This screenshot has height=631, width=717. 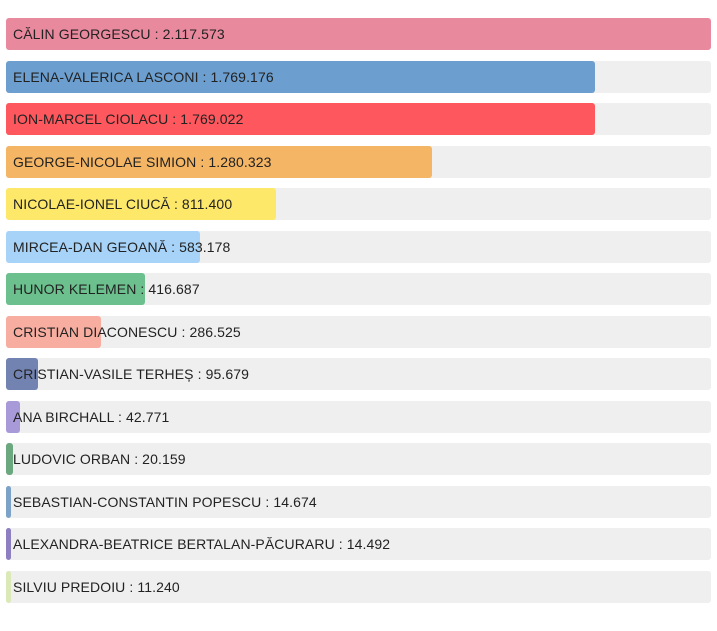 I want to click on bar-label: CRISTIAN DIACONESCU : 286.525, so click(x=127, y=331).